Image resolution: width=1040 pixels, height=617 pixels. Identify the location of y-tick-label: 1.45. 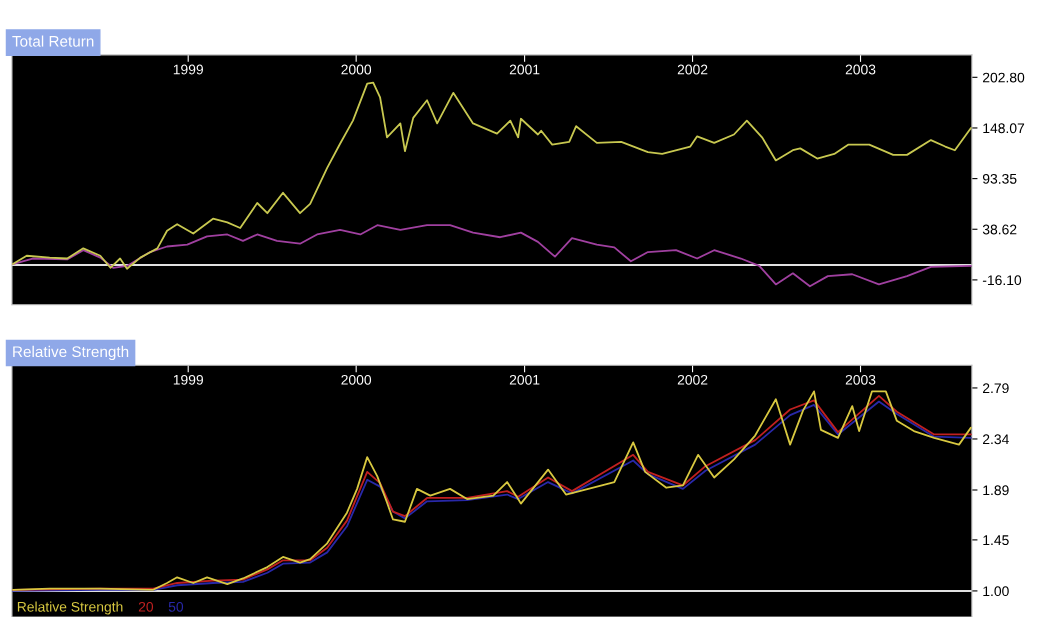
(996, 540).